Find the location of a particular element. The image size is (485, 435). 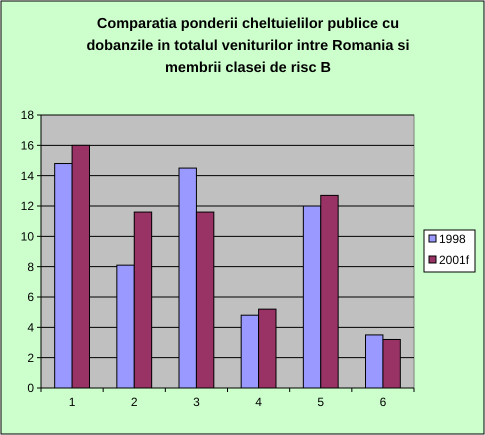

x-tick-label: 1 is located at coordinates (72, 402).